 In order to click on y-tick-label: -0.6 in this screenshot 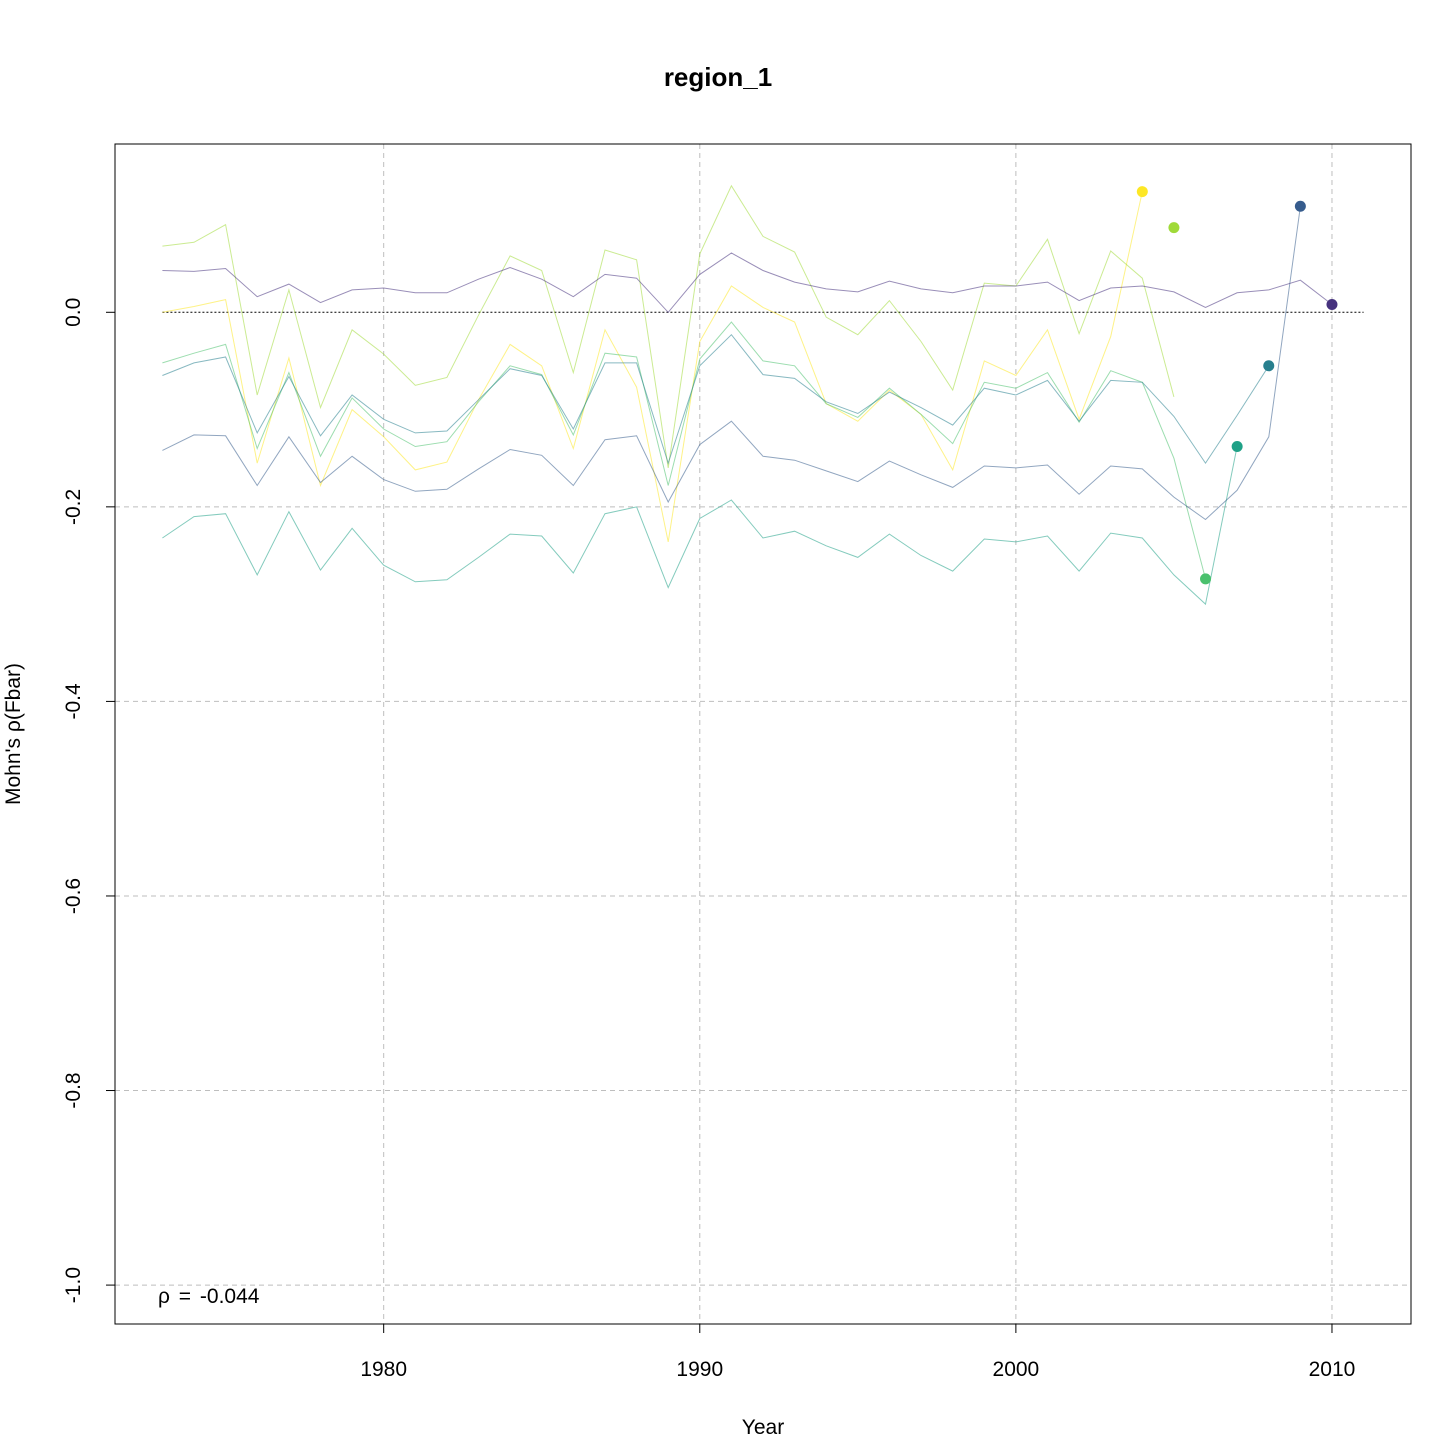, I will do `click(73, 896)`.